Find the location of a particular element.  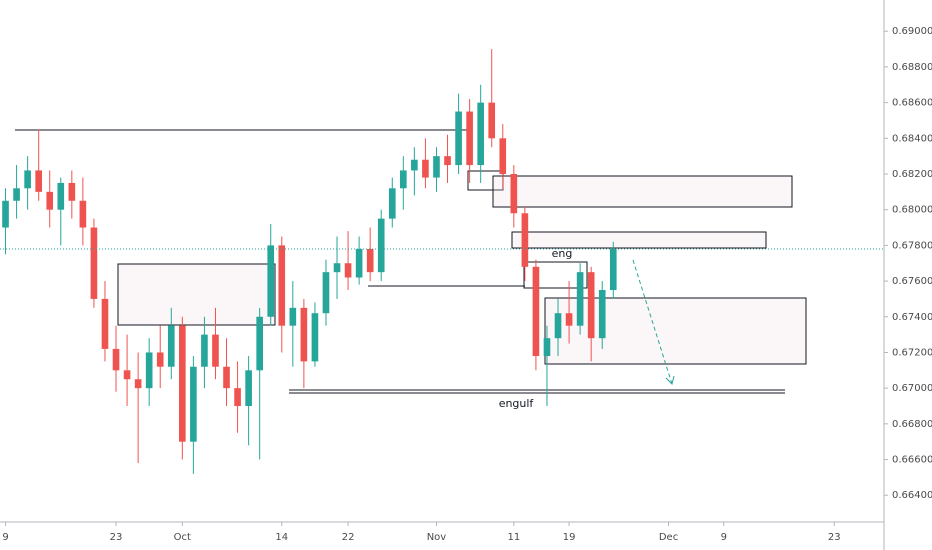

y-tick-label: 0.66600 is located at coordinates (912, 460).